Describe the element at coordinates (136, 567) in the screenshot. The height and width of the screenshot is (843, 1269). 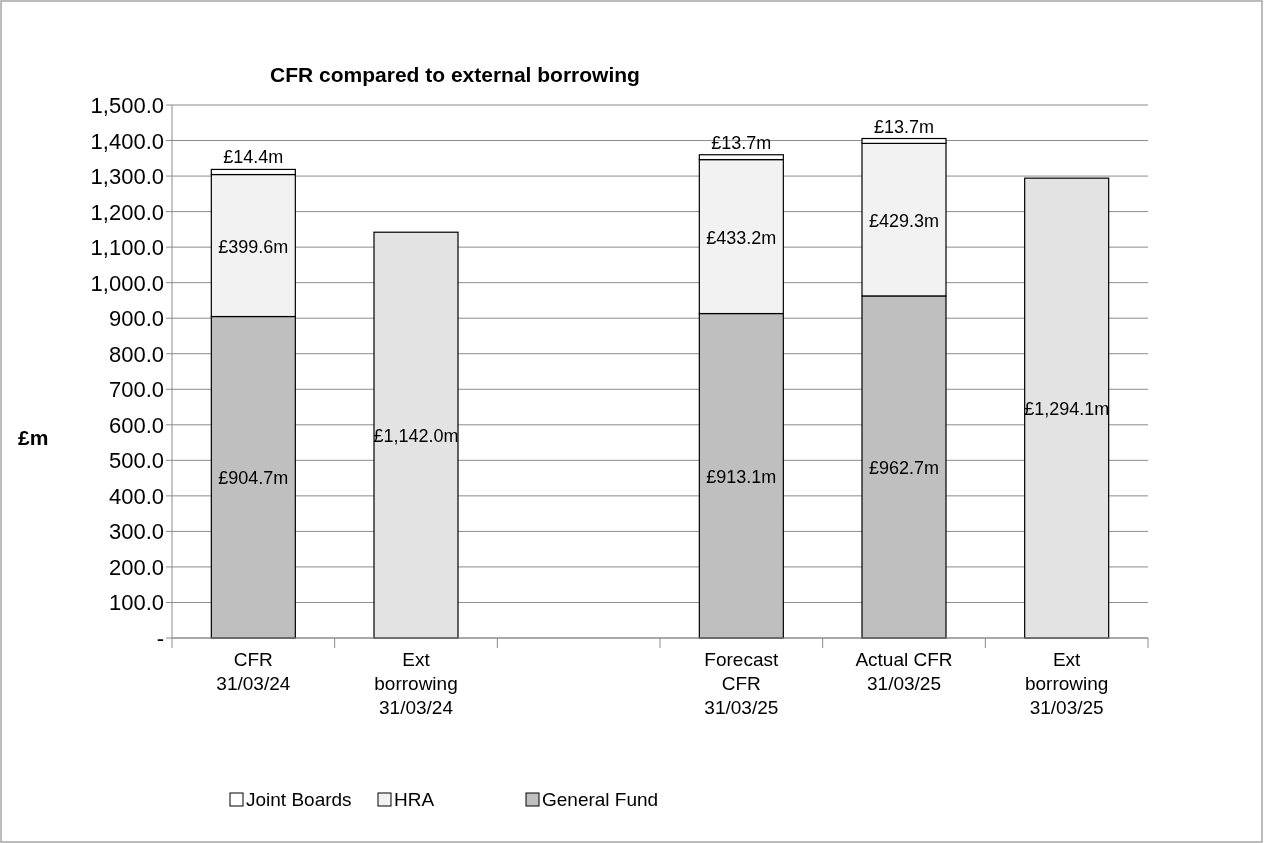
I see `y-tick-label: 200.0` at that location.